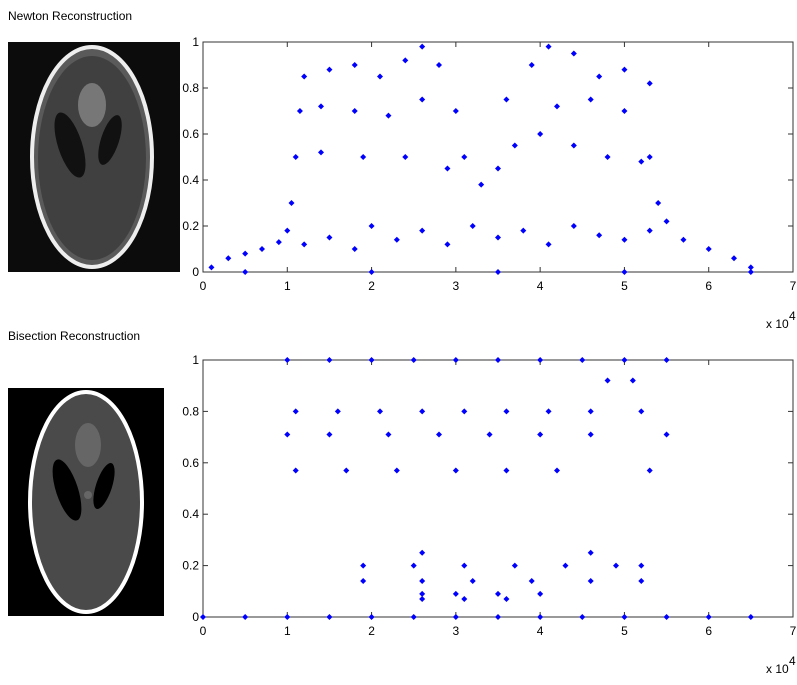 Image resolution: width=797 pixels, height=685 pixels. Describe the element at coordinates (195, 272) in the screenshot. I see `y-tick-label: 0` at that location.